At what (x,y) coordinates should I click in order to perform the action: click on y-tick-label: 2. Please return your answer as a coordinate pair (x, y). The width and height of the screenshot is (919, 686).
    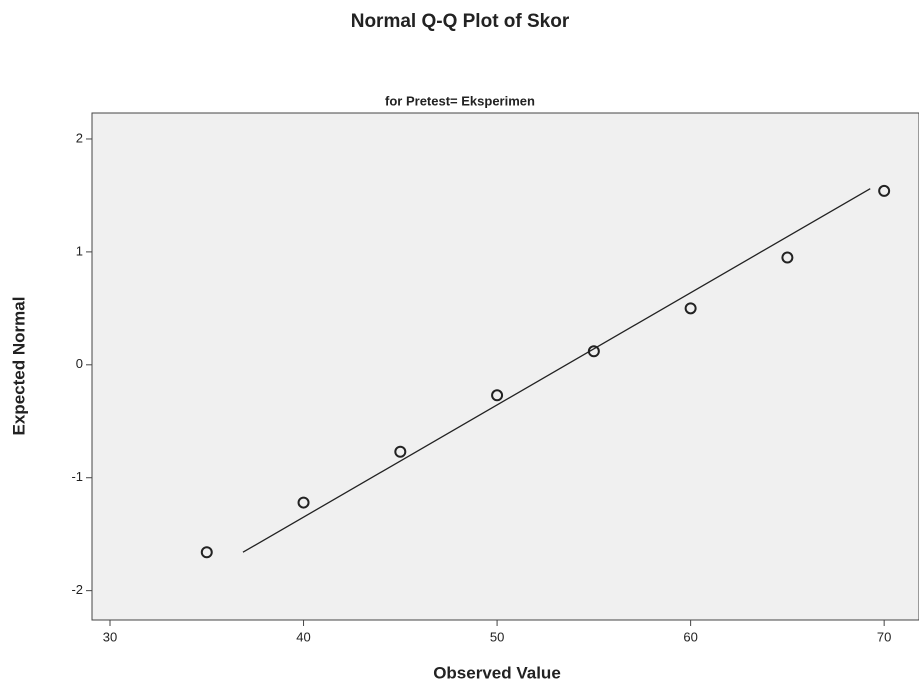
    Looking at the image, I should click on (79, 137).